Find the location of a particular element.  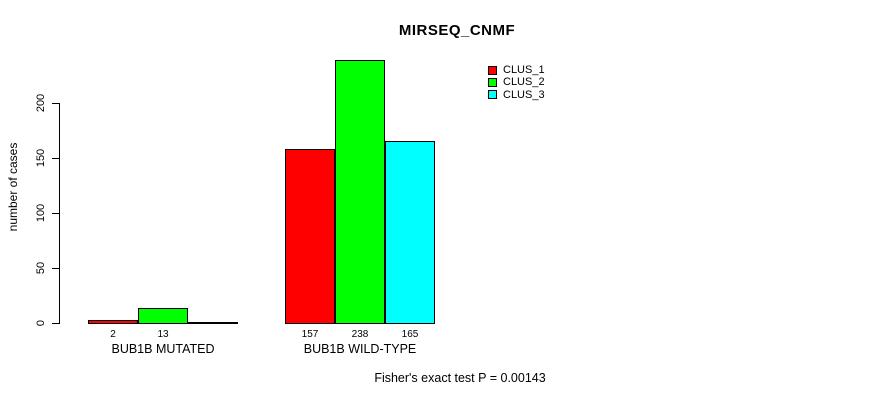

bar-value-label: 165 is located at coordinates (410, 334).